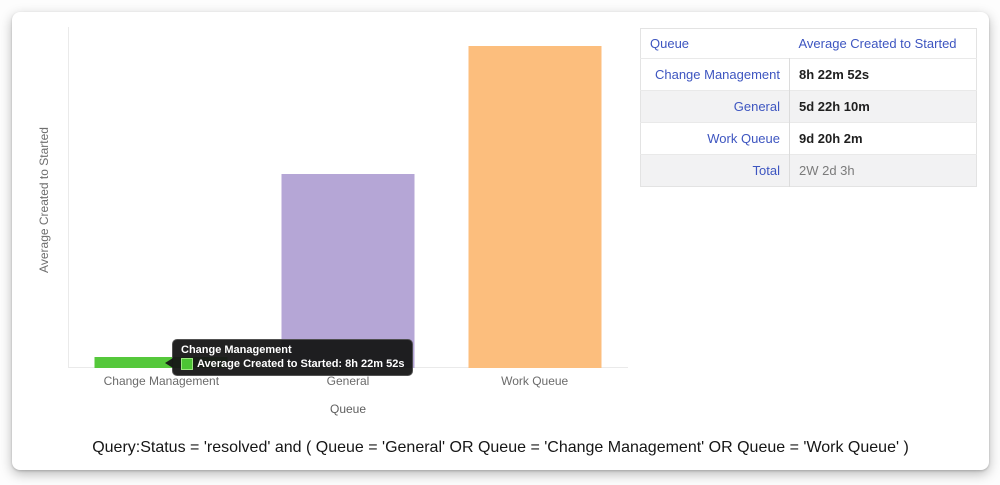 The image size is (1000, 485). I want to click on y-axis-line, so click(68, 197).